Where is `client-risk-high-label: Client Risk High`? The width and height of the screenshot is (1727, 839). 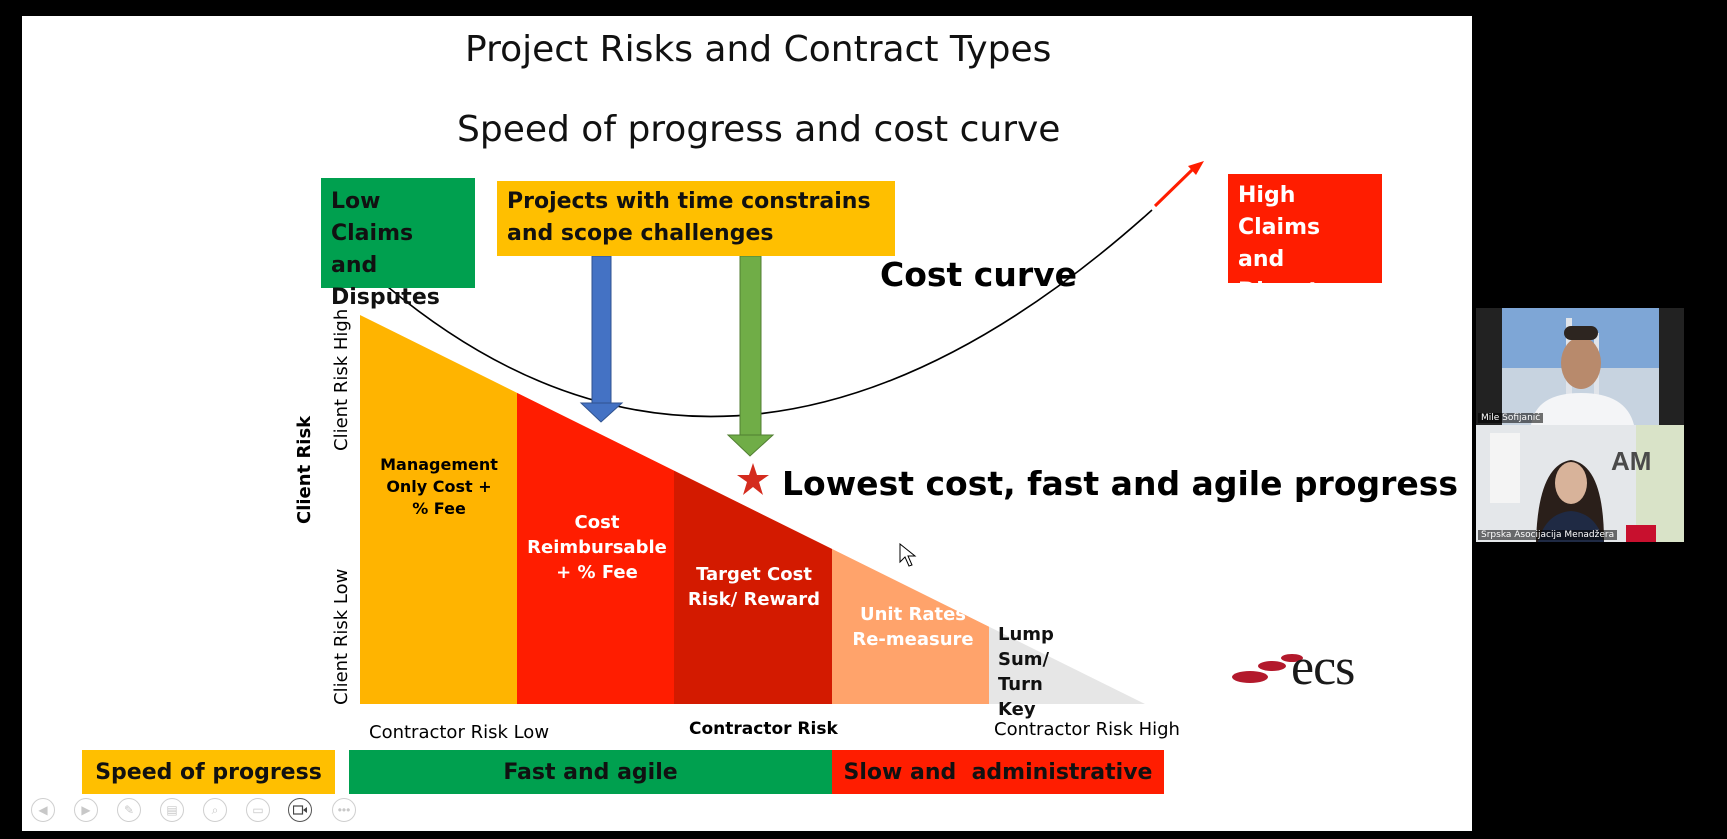
client-risk-high-label: Client Risk High is located at coordinates (341, 379).